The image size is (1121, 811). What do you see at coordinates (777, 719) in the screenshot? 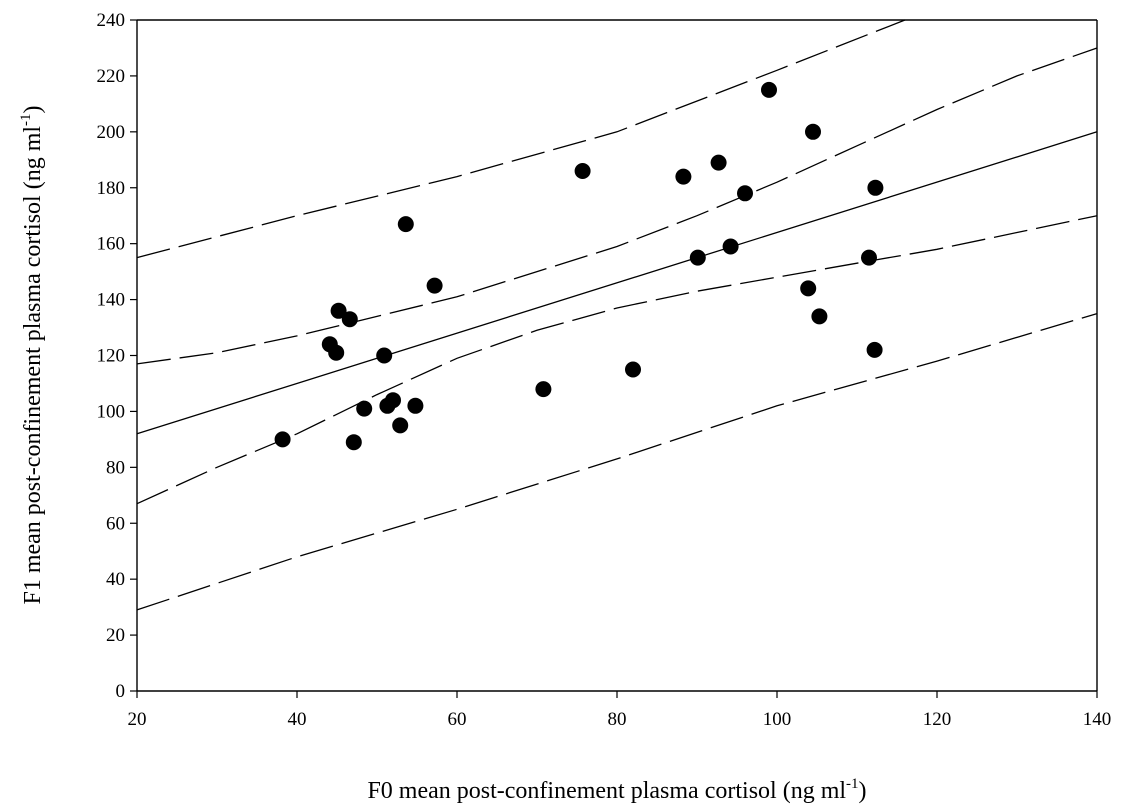
I see `x-tick-label: 100` at bounding box center [777, 719].